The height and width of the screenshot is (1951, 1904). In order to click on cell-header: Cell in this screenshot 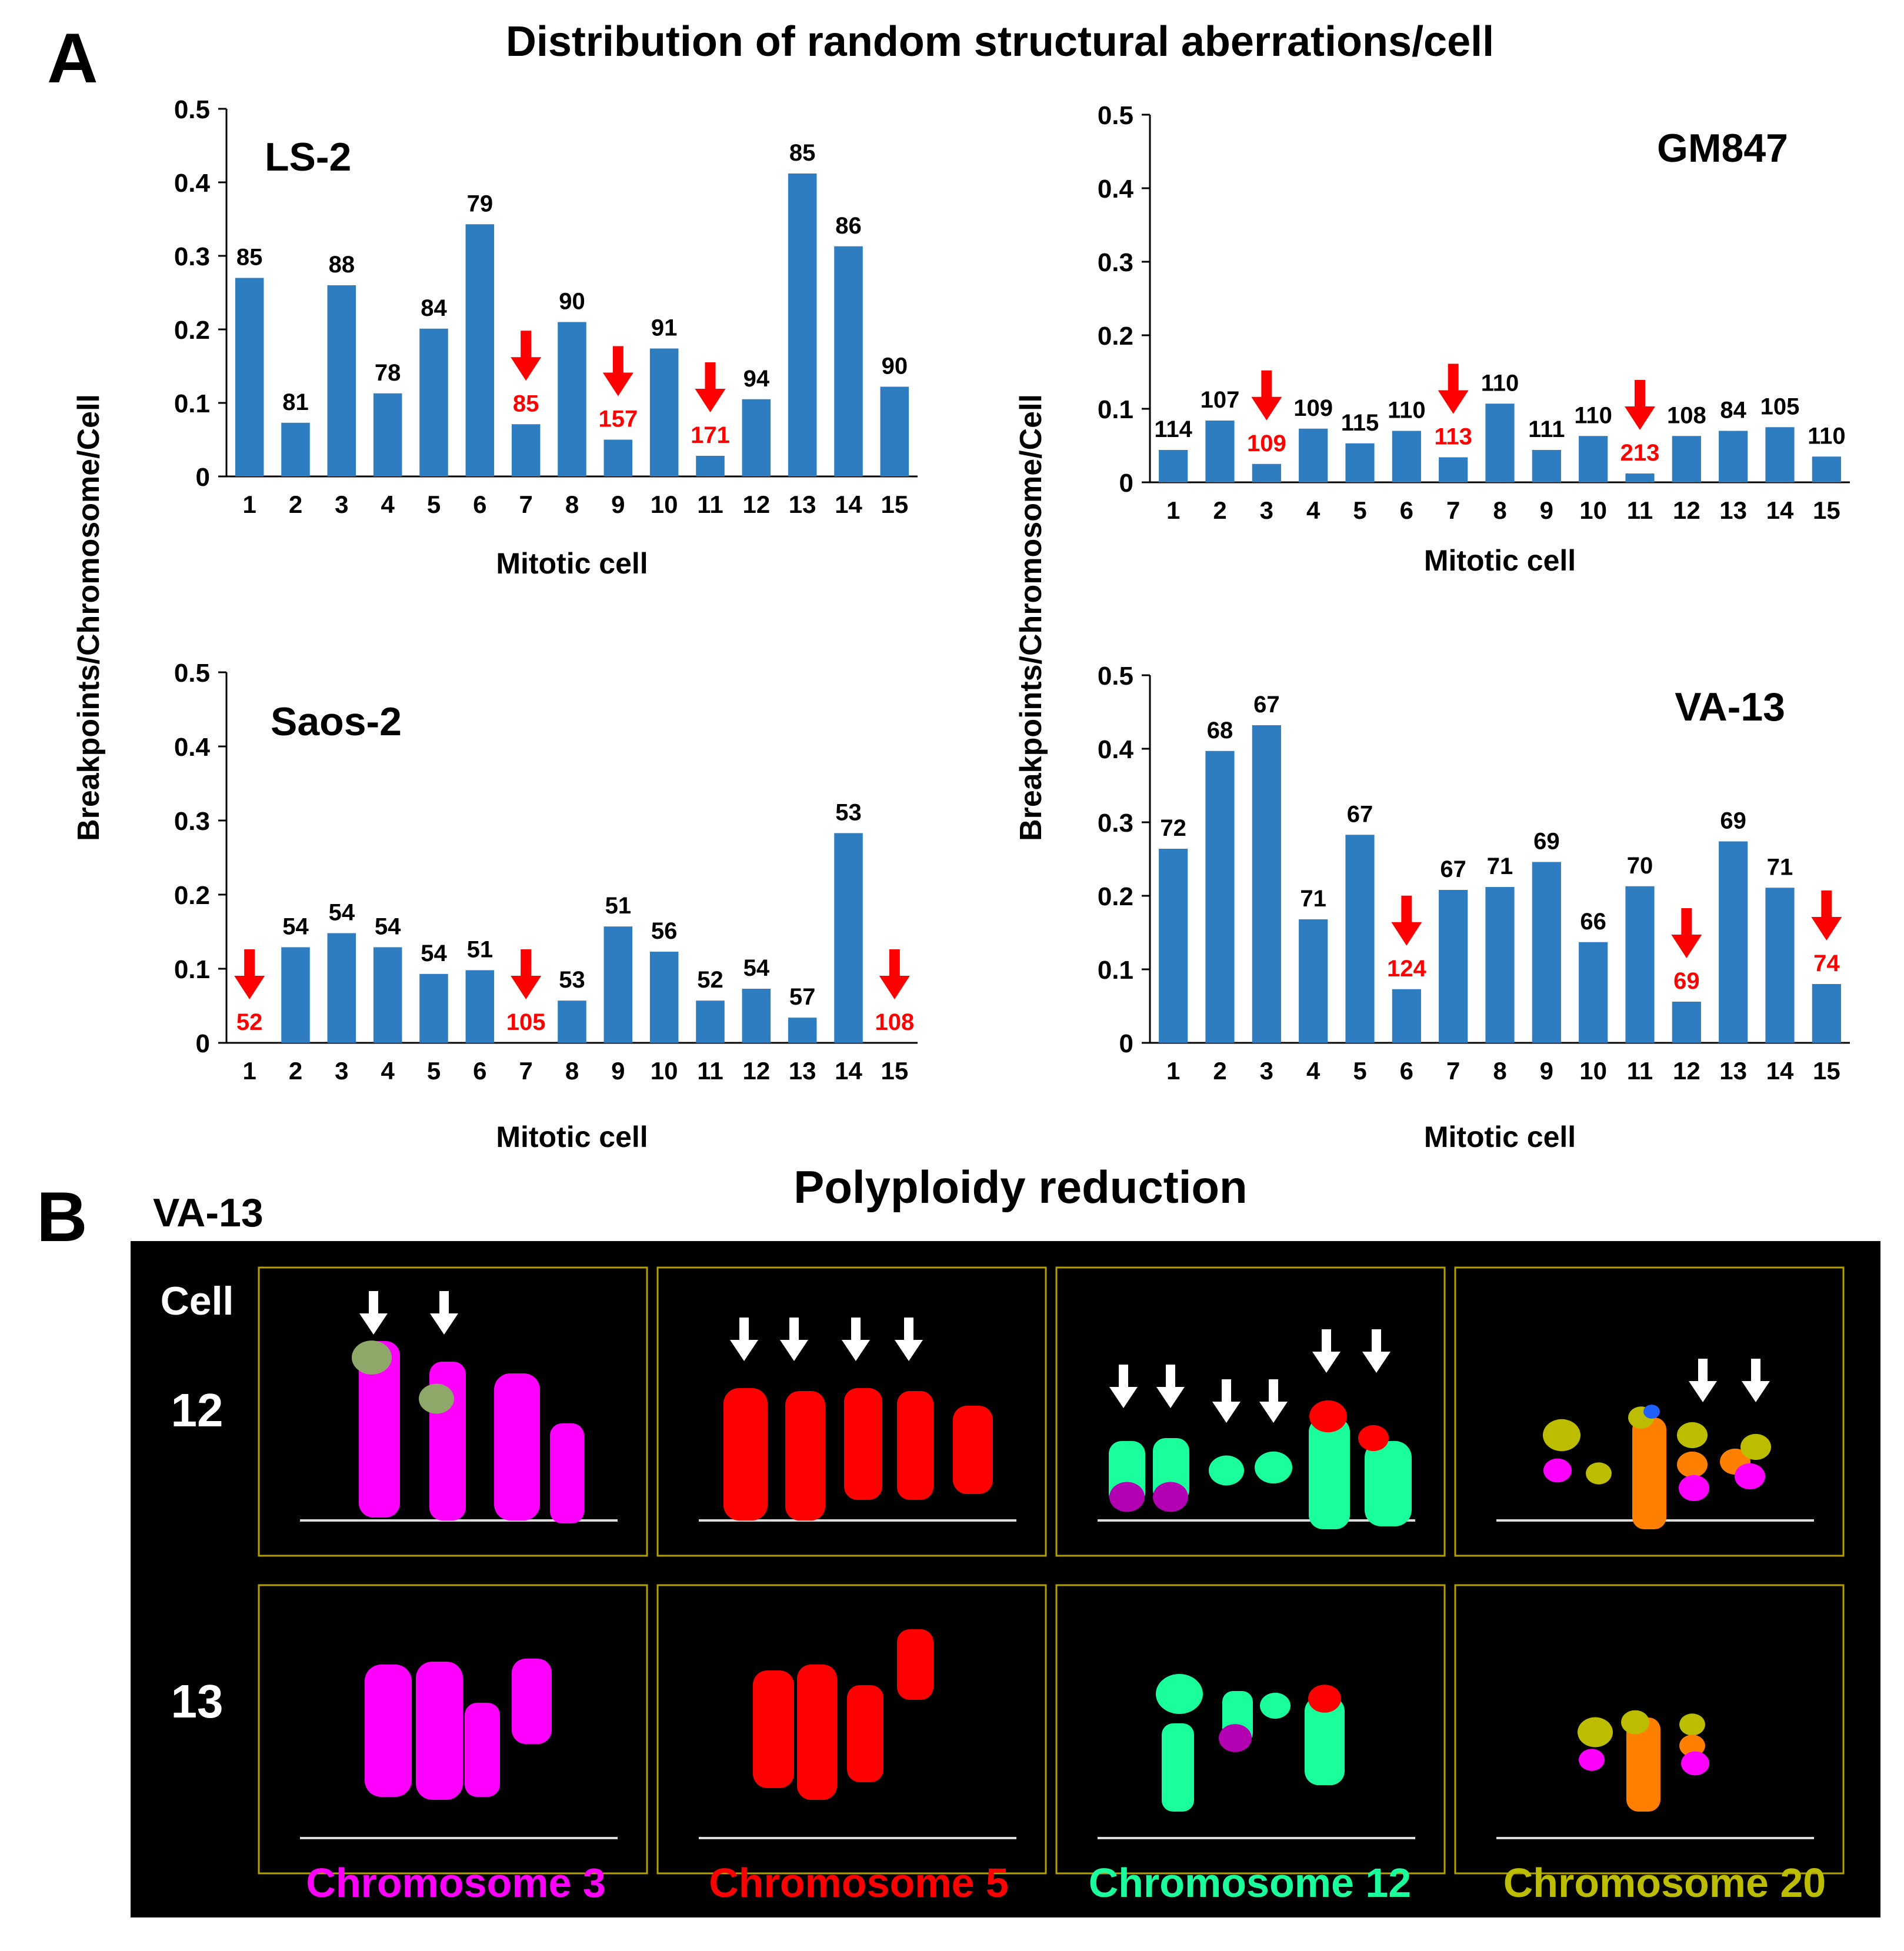, I will do `click(197, 1301)`.